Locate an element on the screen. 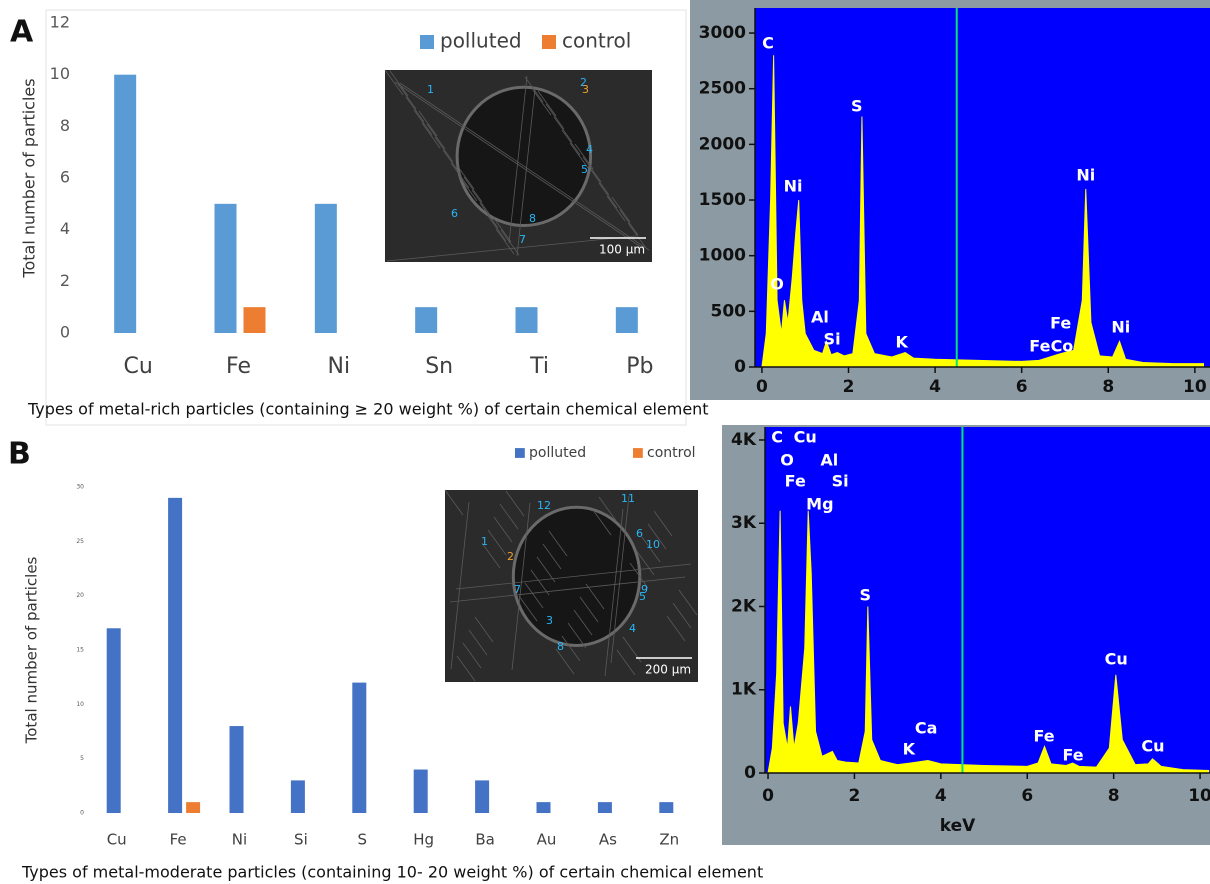 This screenshot has width=1210, height=884. sem-label: 5 is located at coordinates (642, 596).